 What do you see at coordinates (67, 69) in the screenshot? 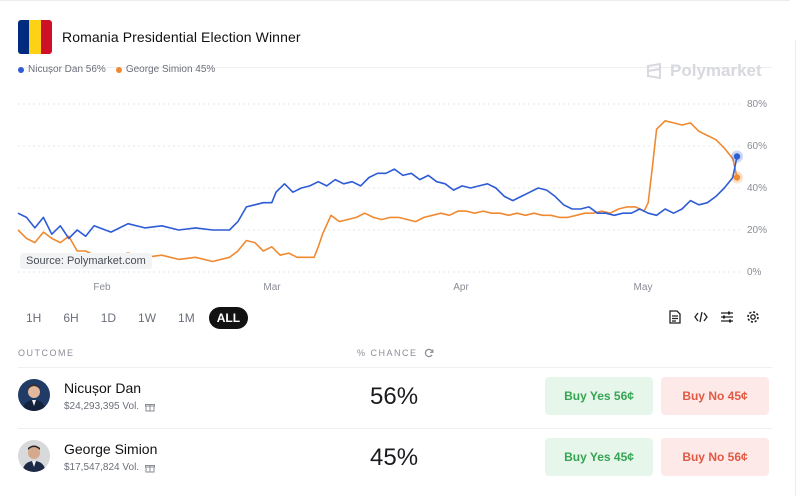
I see `legend-label-dan: Nicușor Dan 56%` at bounding box center [67, 69].